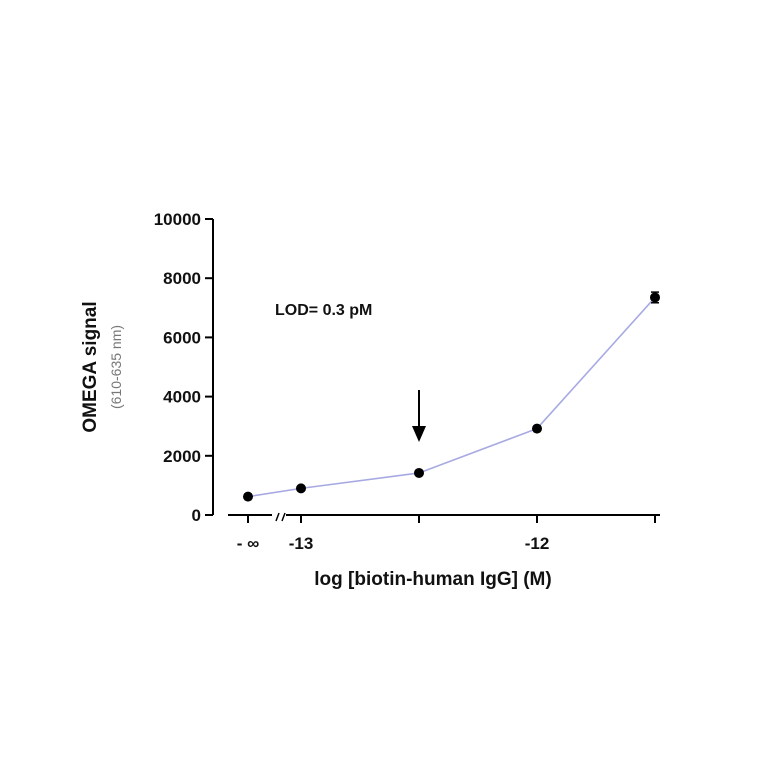 This screenshot has width=764, height=764. I want to click on arrow-head, so click(419, 434).